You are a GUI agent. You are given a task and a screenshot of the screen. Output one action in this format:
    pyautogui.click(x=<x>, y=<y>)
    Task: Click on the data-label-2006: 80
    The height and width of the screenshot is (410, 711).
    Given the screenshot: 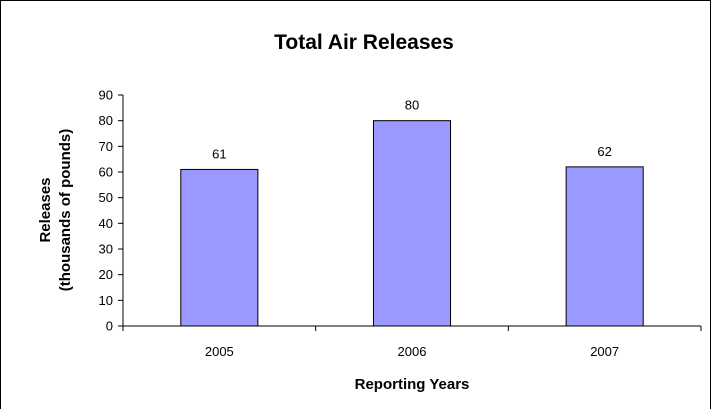 What is the action you would take?
    pyautogui.click(x=412, y=105)
    